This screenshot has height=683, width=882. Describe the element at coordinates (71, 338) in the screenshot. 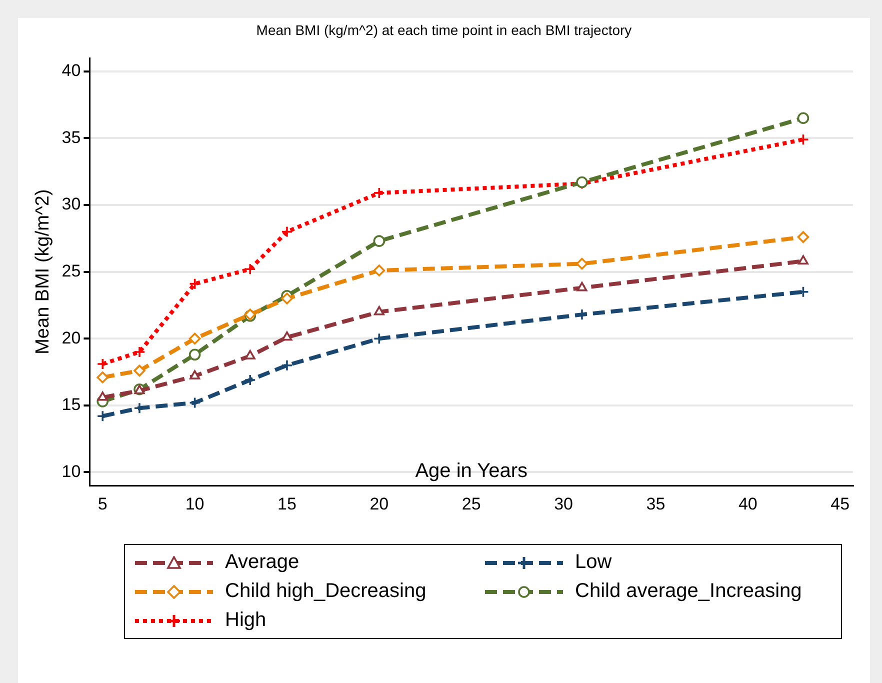

I see `y-tick-label: 20` at that location.